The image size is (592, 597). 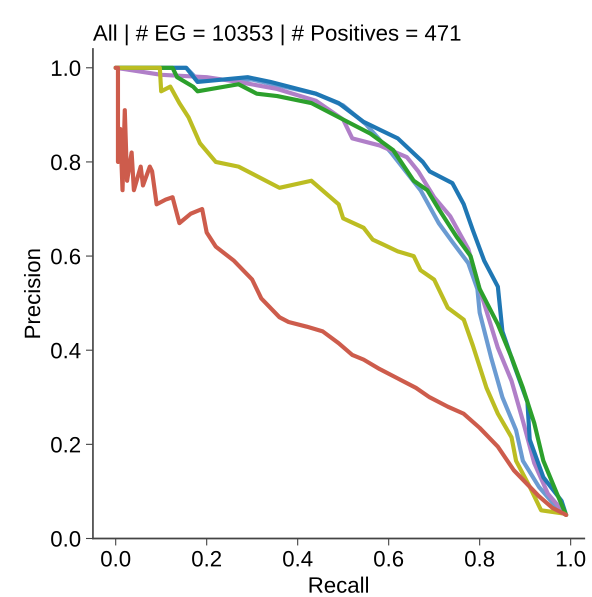 What do you see at coordinates (115, 558) in the screenshot?
I see `x-tick-label: 0.0` at bounding box center [115, 558].